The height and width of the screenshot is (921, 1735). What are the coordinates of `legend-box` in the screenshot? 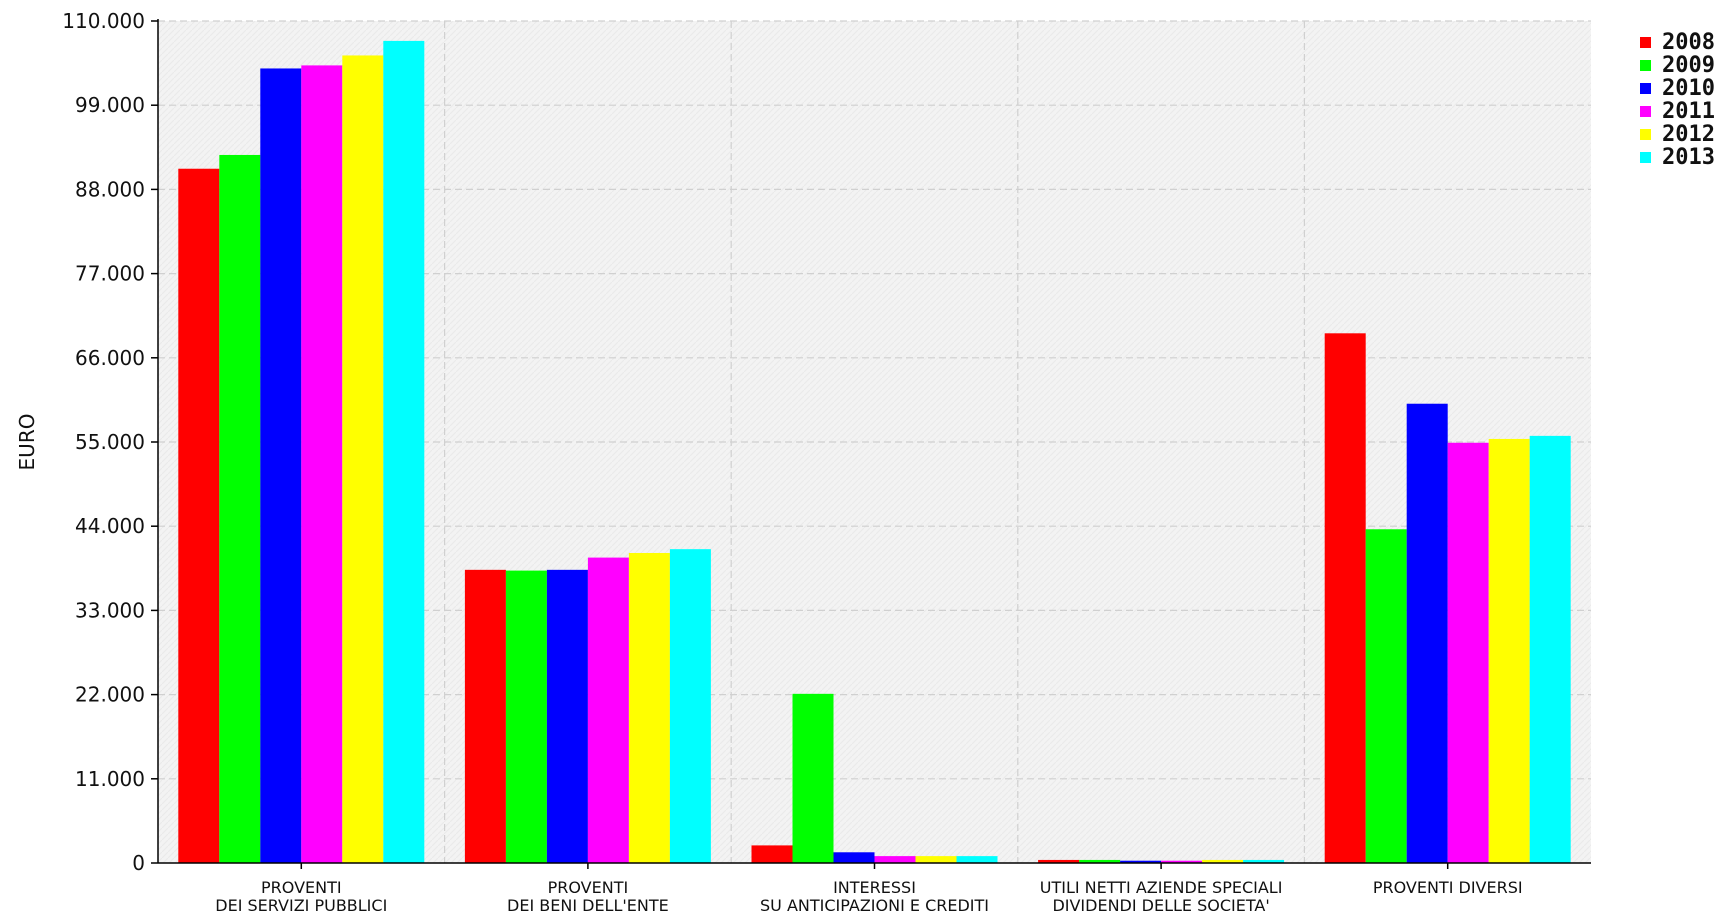 It's located at (1676, 98).